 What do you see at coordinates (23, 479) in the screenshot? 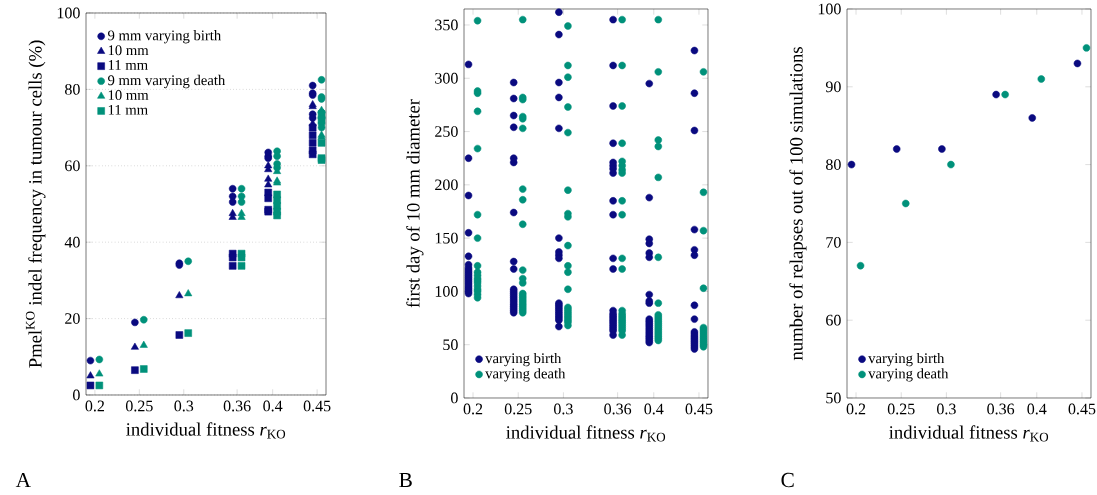
I see `text: A` at bounding box center [23, 479].